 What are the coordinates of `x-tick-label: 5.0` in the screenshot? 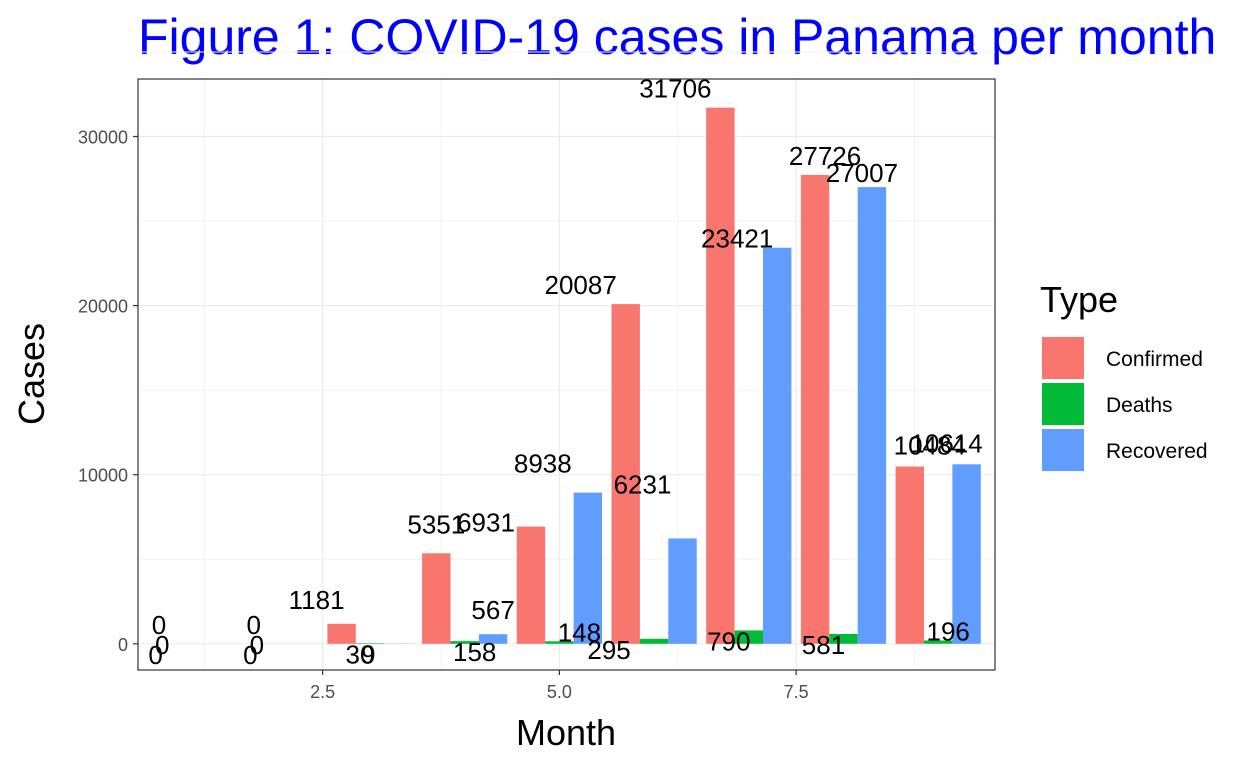 It's located at (559, 692).